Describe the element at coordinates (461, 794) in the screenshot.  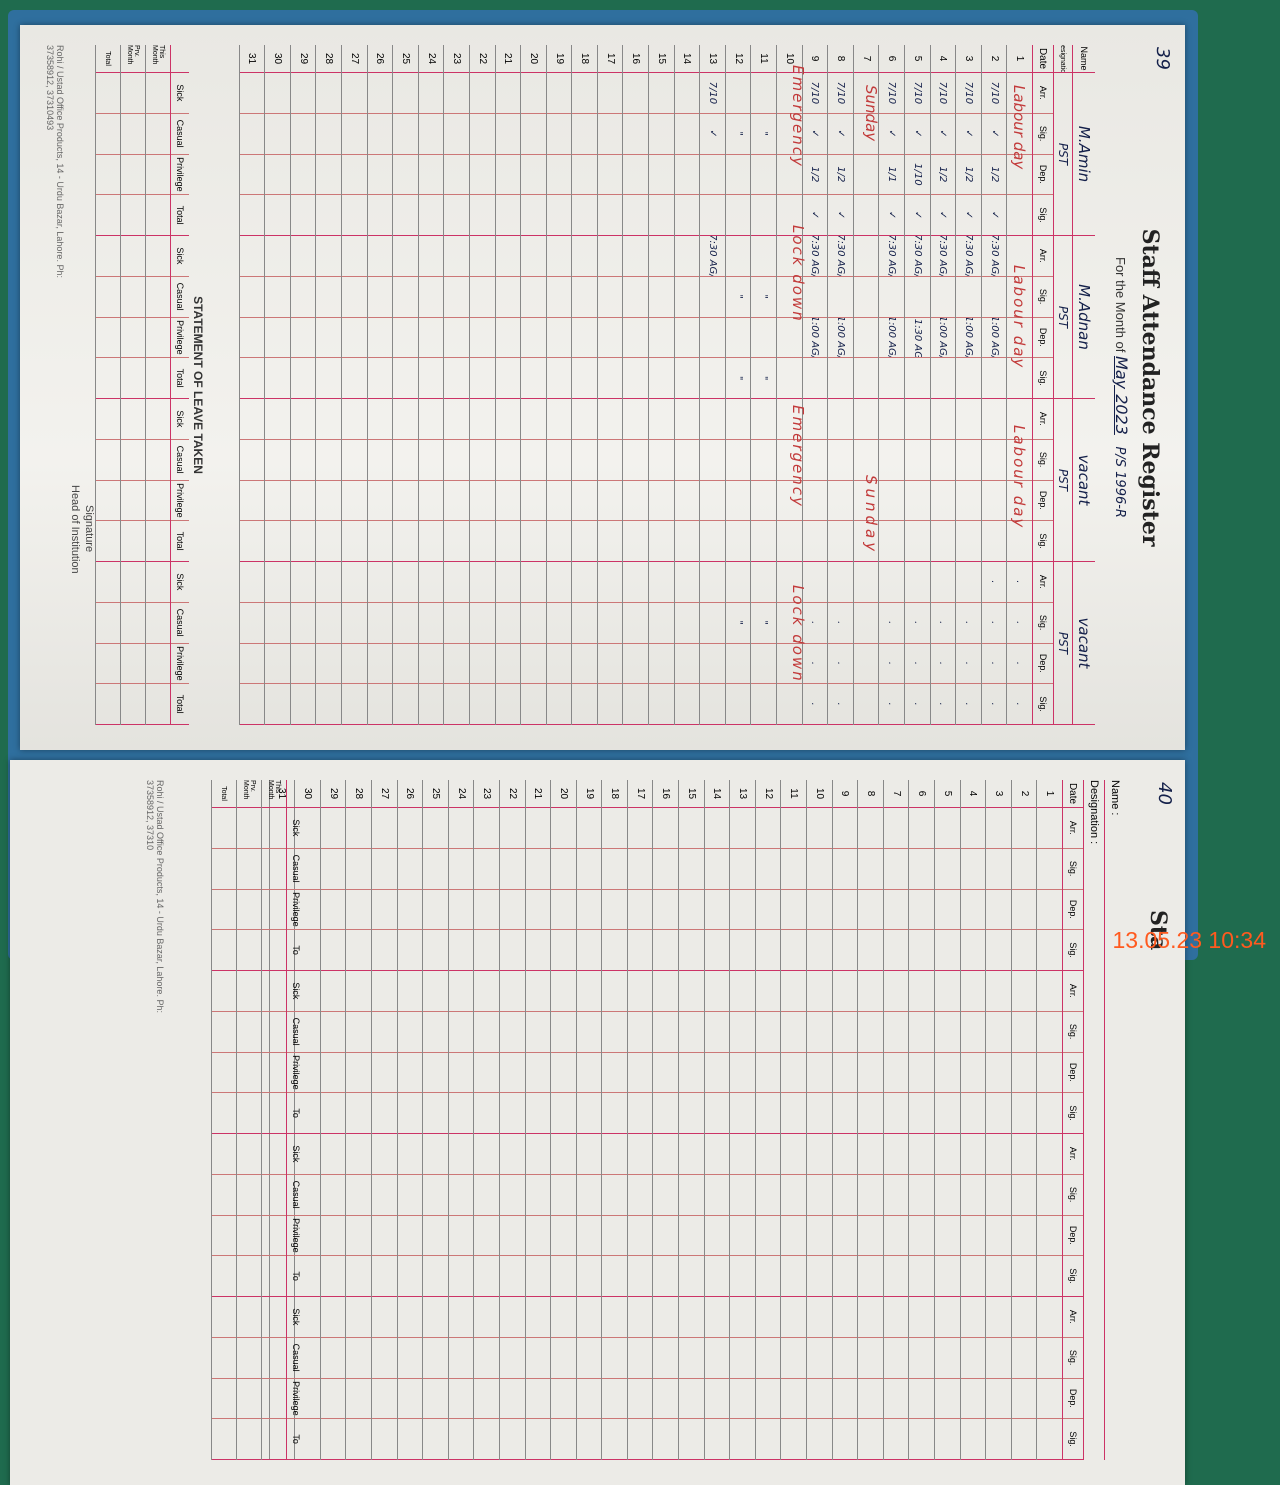
I see `date-cell: 24` at that location.